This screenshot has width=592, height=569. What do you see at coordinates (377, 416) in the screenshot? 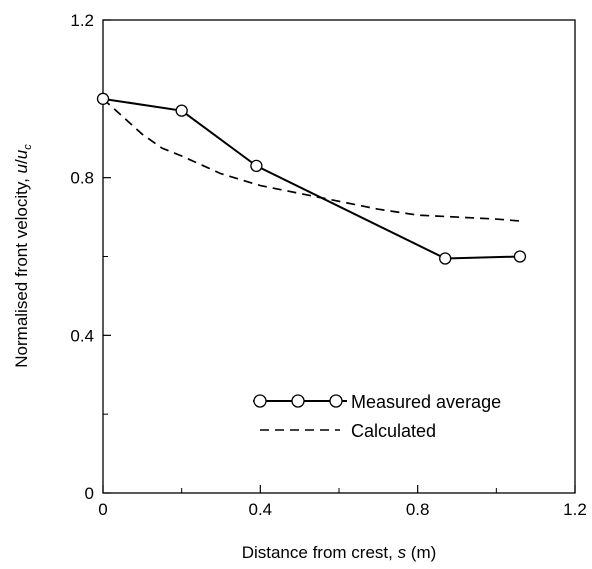
I see `legend: Measured average Calculated` at bounding box center [377, 416].